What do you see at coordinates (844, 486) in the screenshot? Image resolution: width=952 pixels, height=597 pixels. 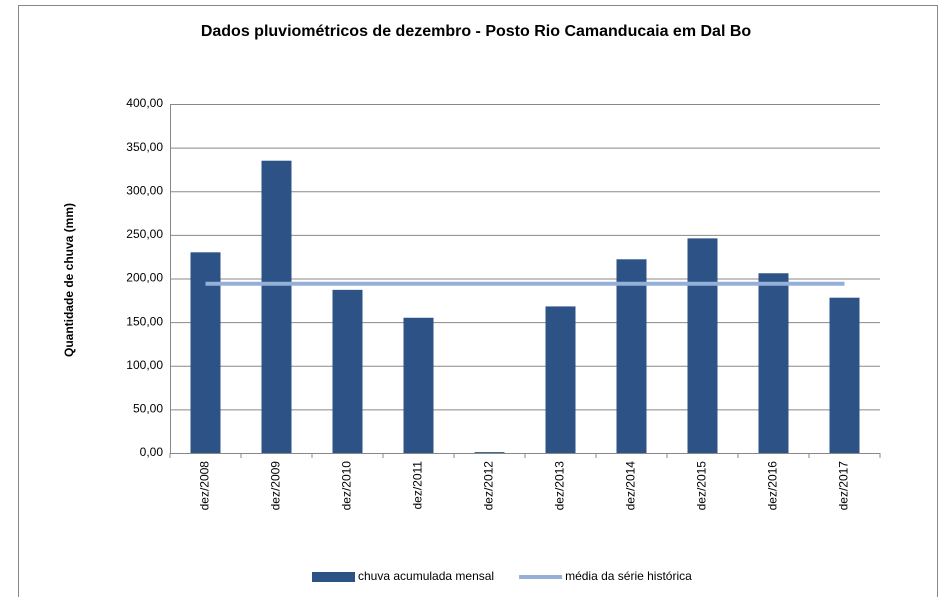 I see `x-tick-label: dez/2017` at bounding box center [844, 486].